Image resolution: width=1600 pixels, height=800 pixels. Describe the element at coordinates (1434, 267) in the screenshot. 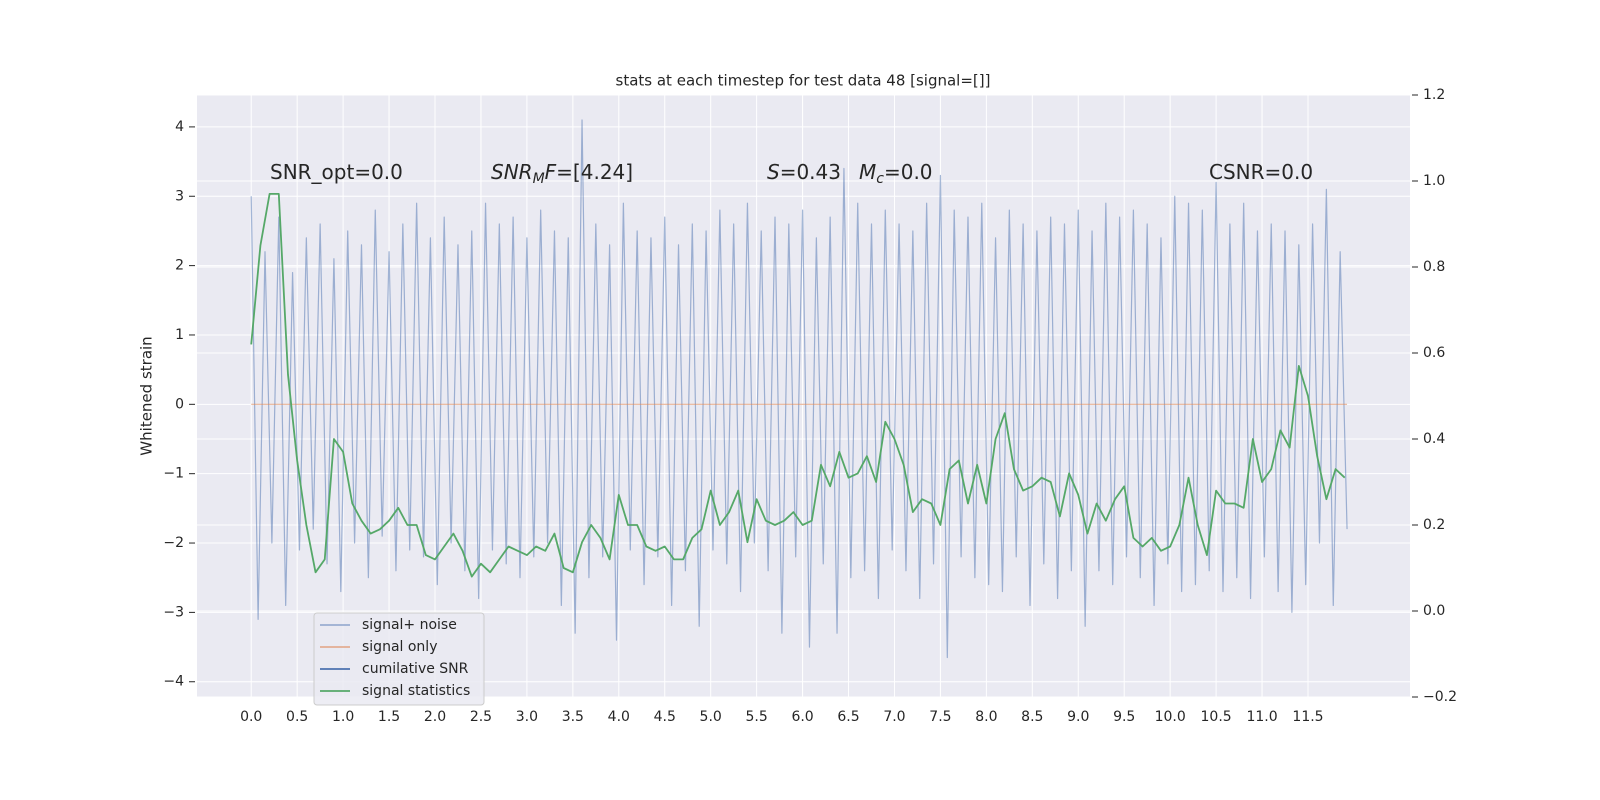

I see `y2-tick-label: 0.8` at that location.